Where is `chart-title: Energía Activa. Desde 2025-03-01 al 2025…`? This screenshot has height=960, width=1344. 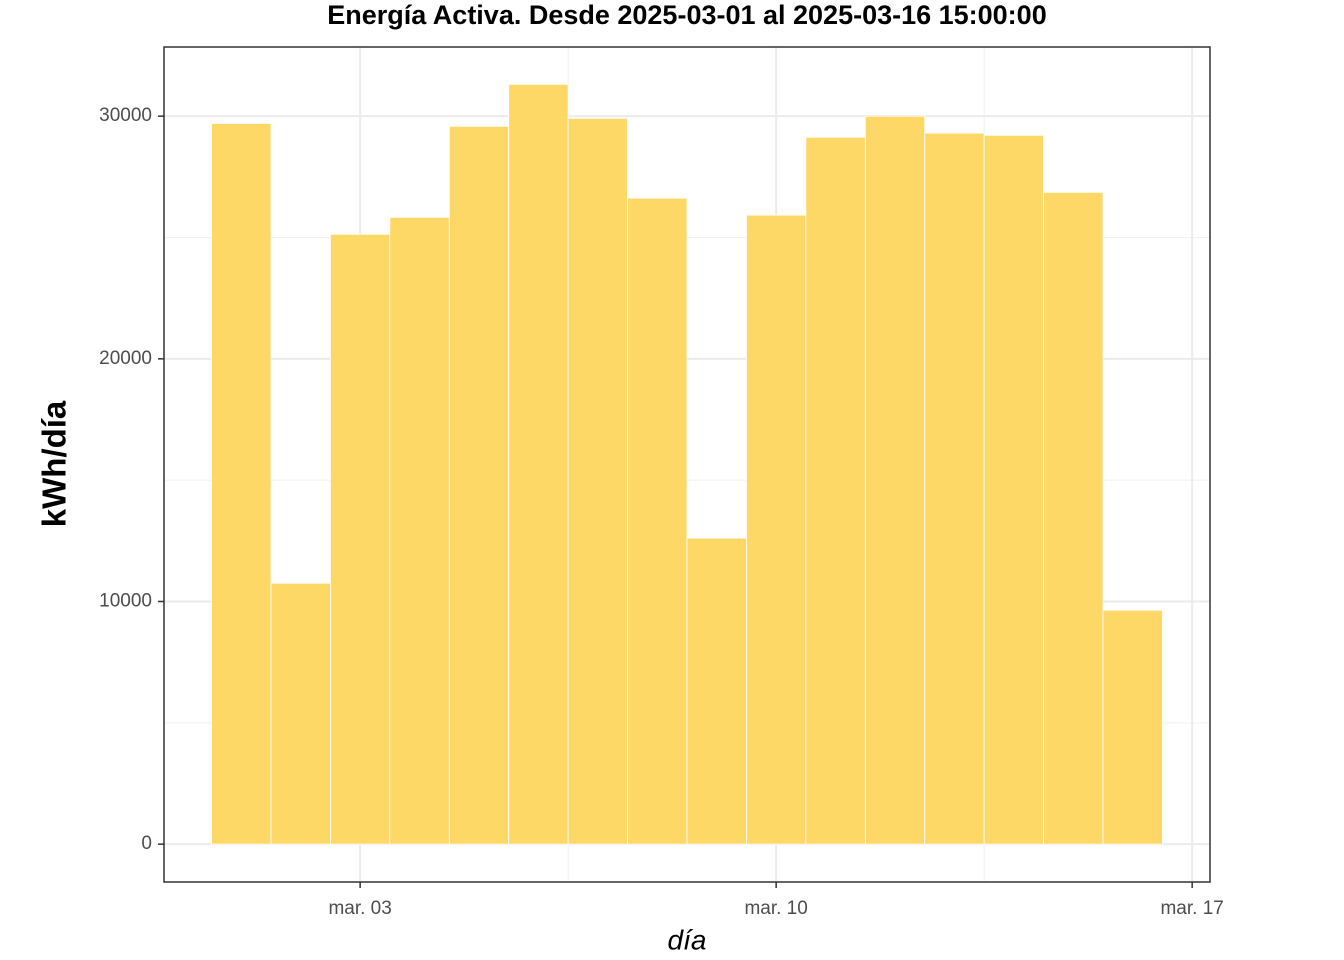 chart-title: Energía Activa. Desde 2025-03-01 al 2025… is located at coordinates (686, 15).